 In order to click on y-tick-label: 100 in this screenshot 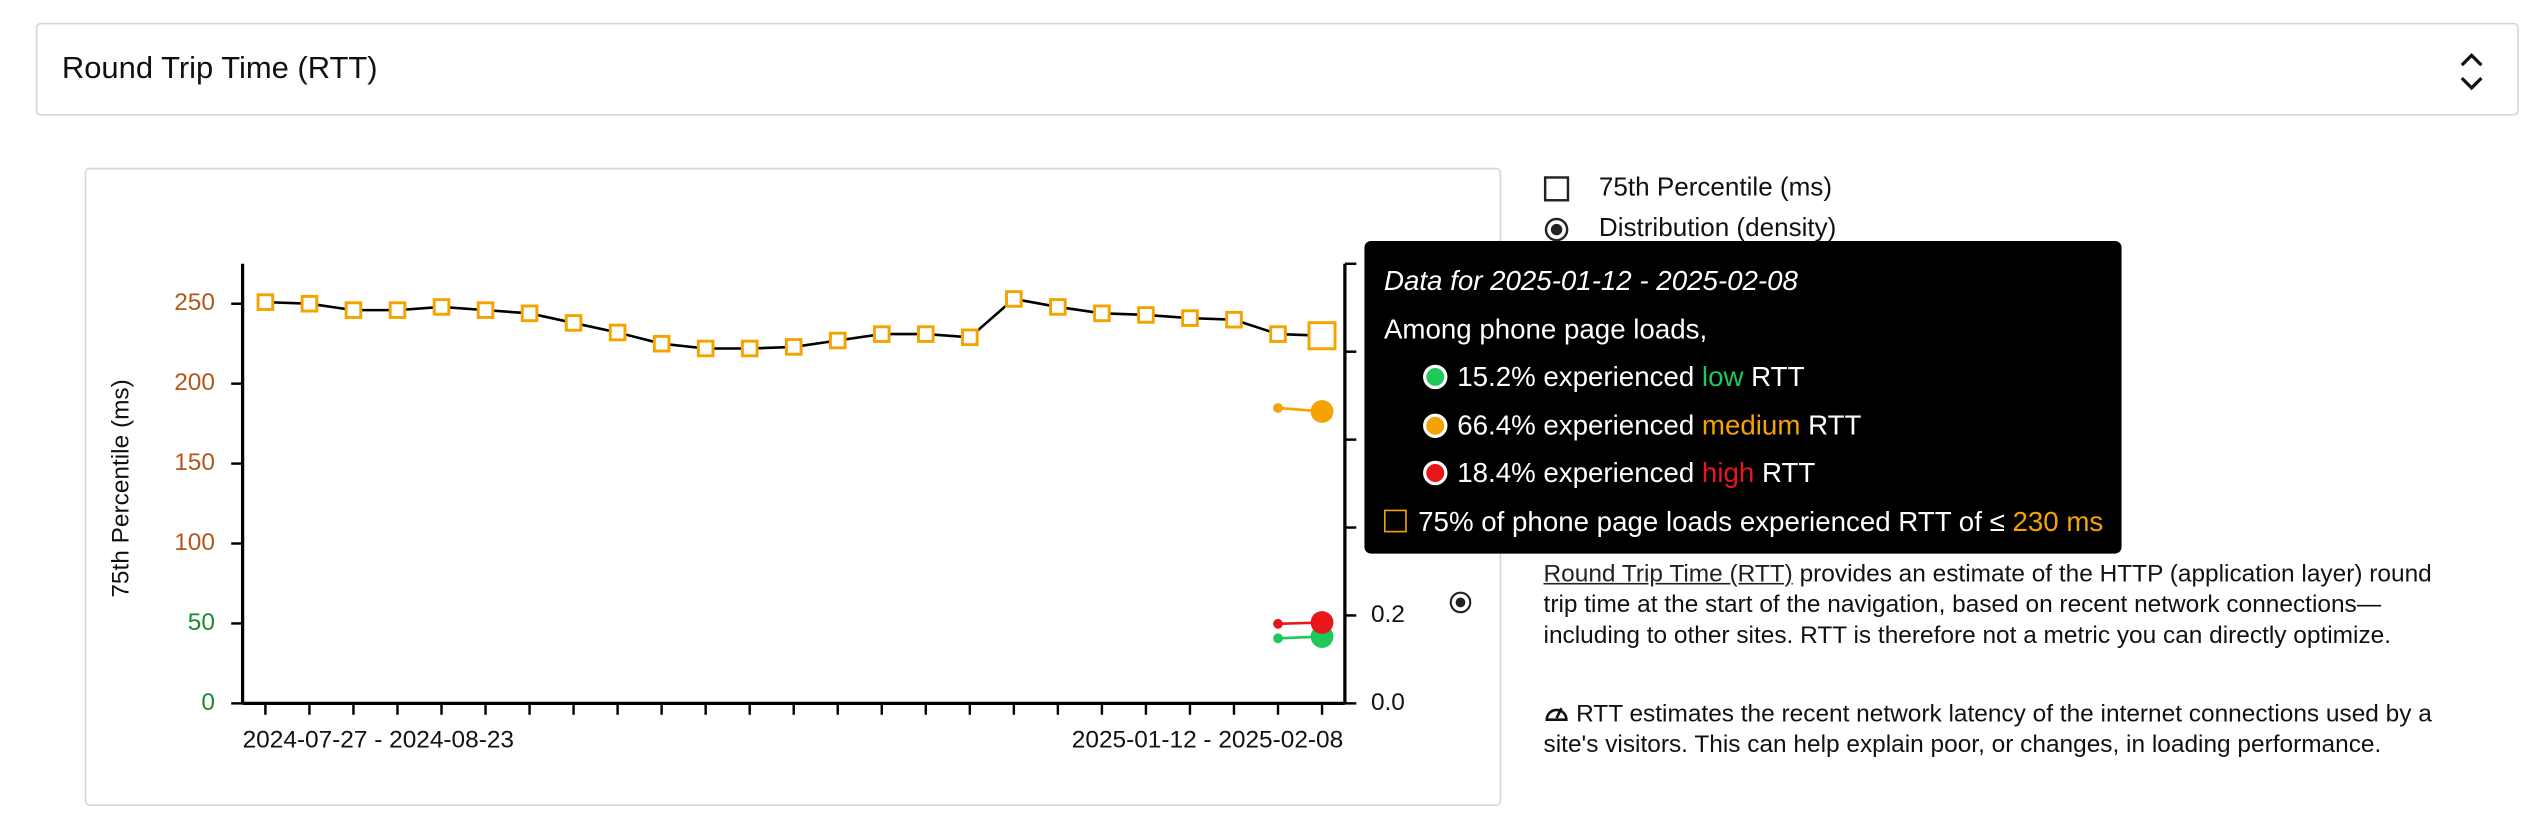, I will do `click(194, 542)`.